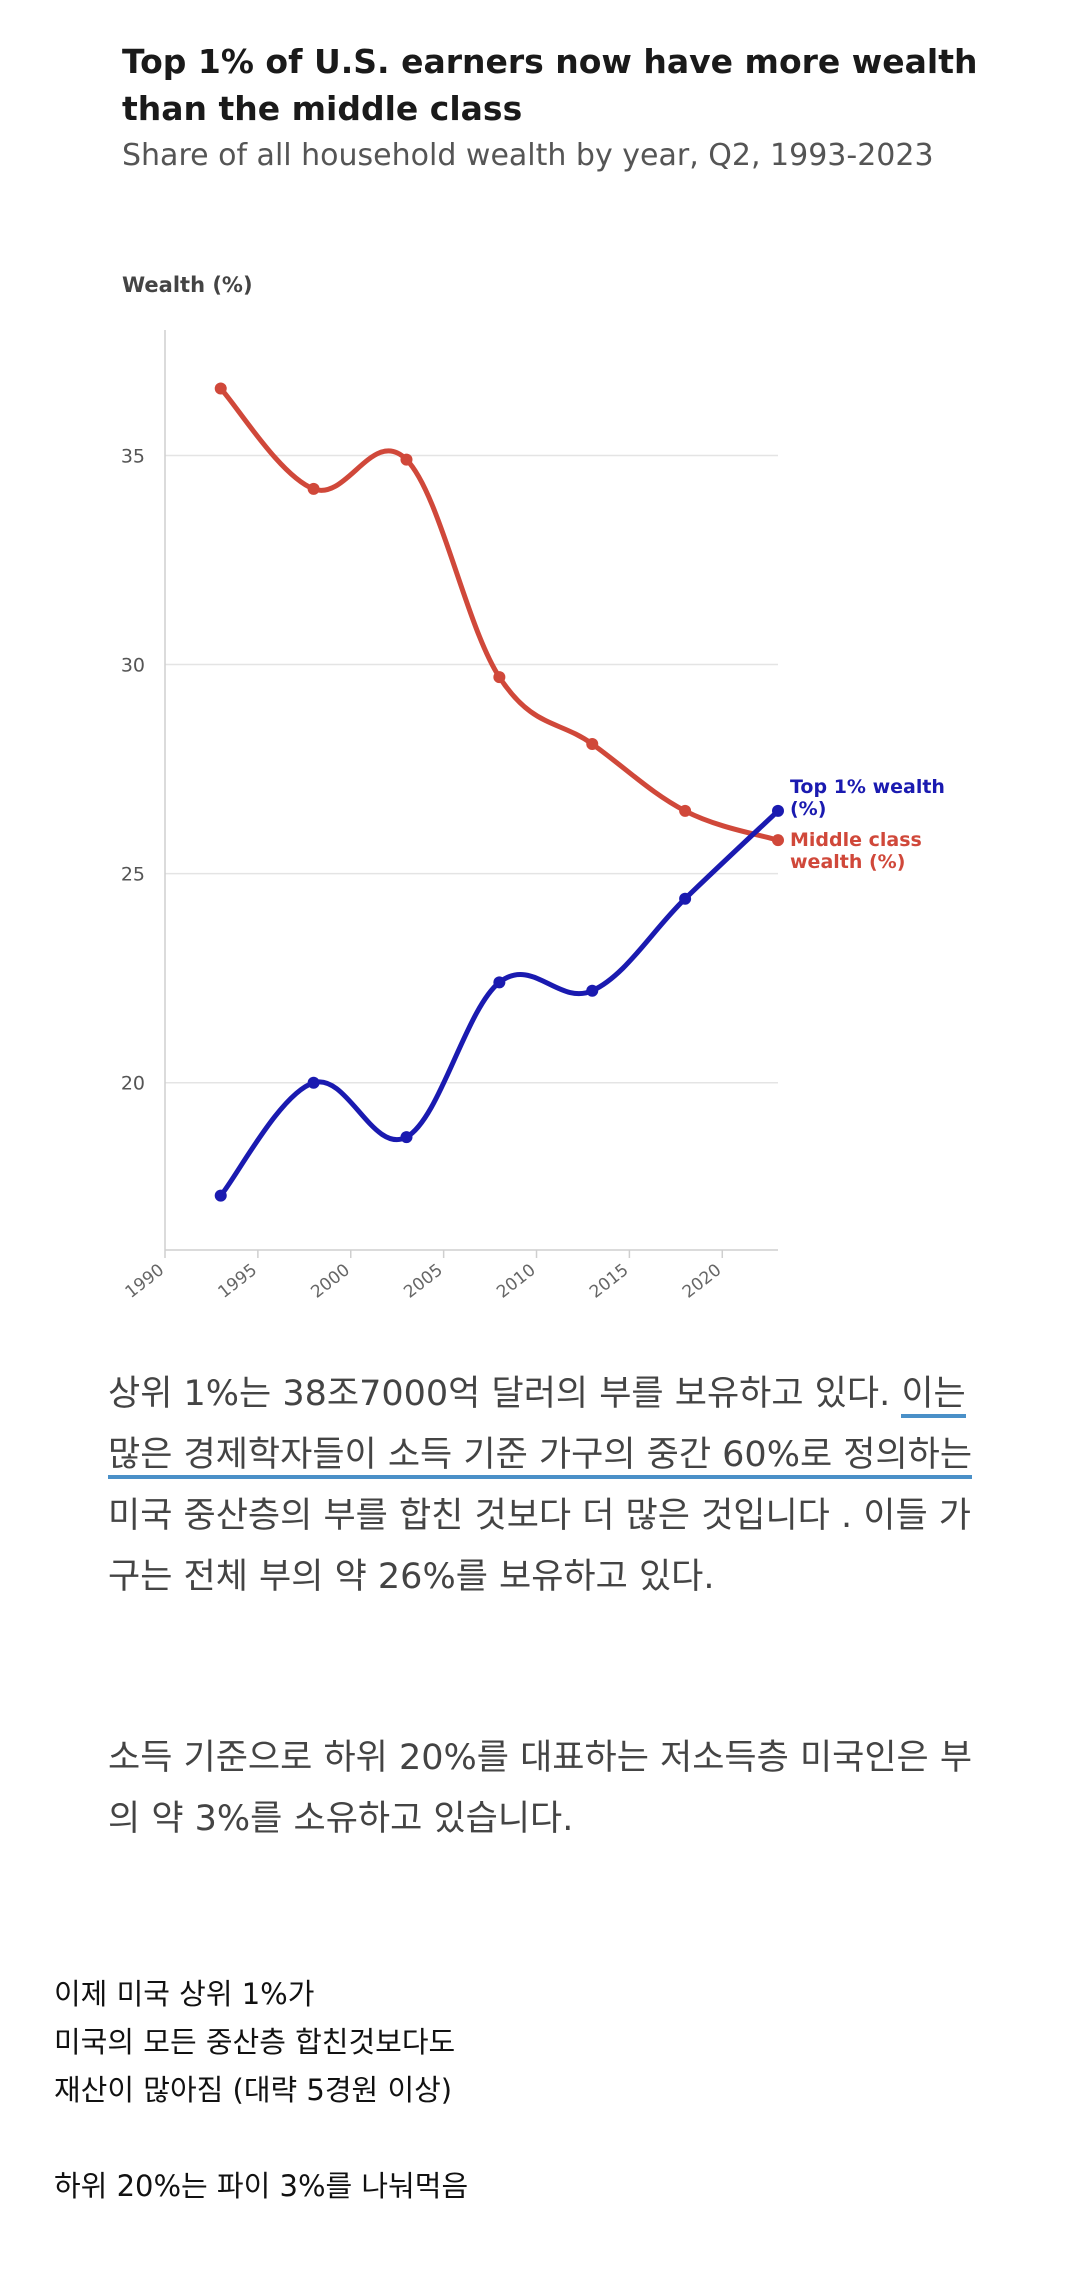  Describe the element at coordinates (133, 666) in the screenshot. I see `y-tick-label: 30` at that location.